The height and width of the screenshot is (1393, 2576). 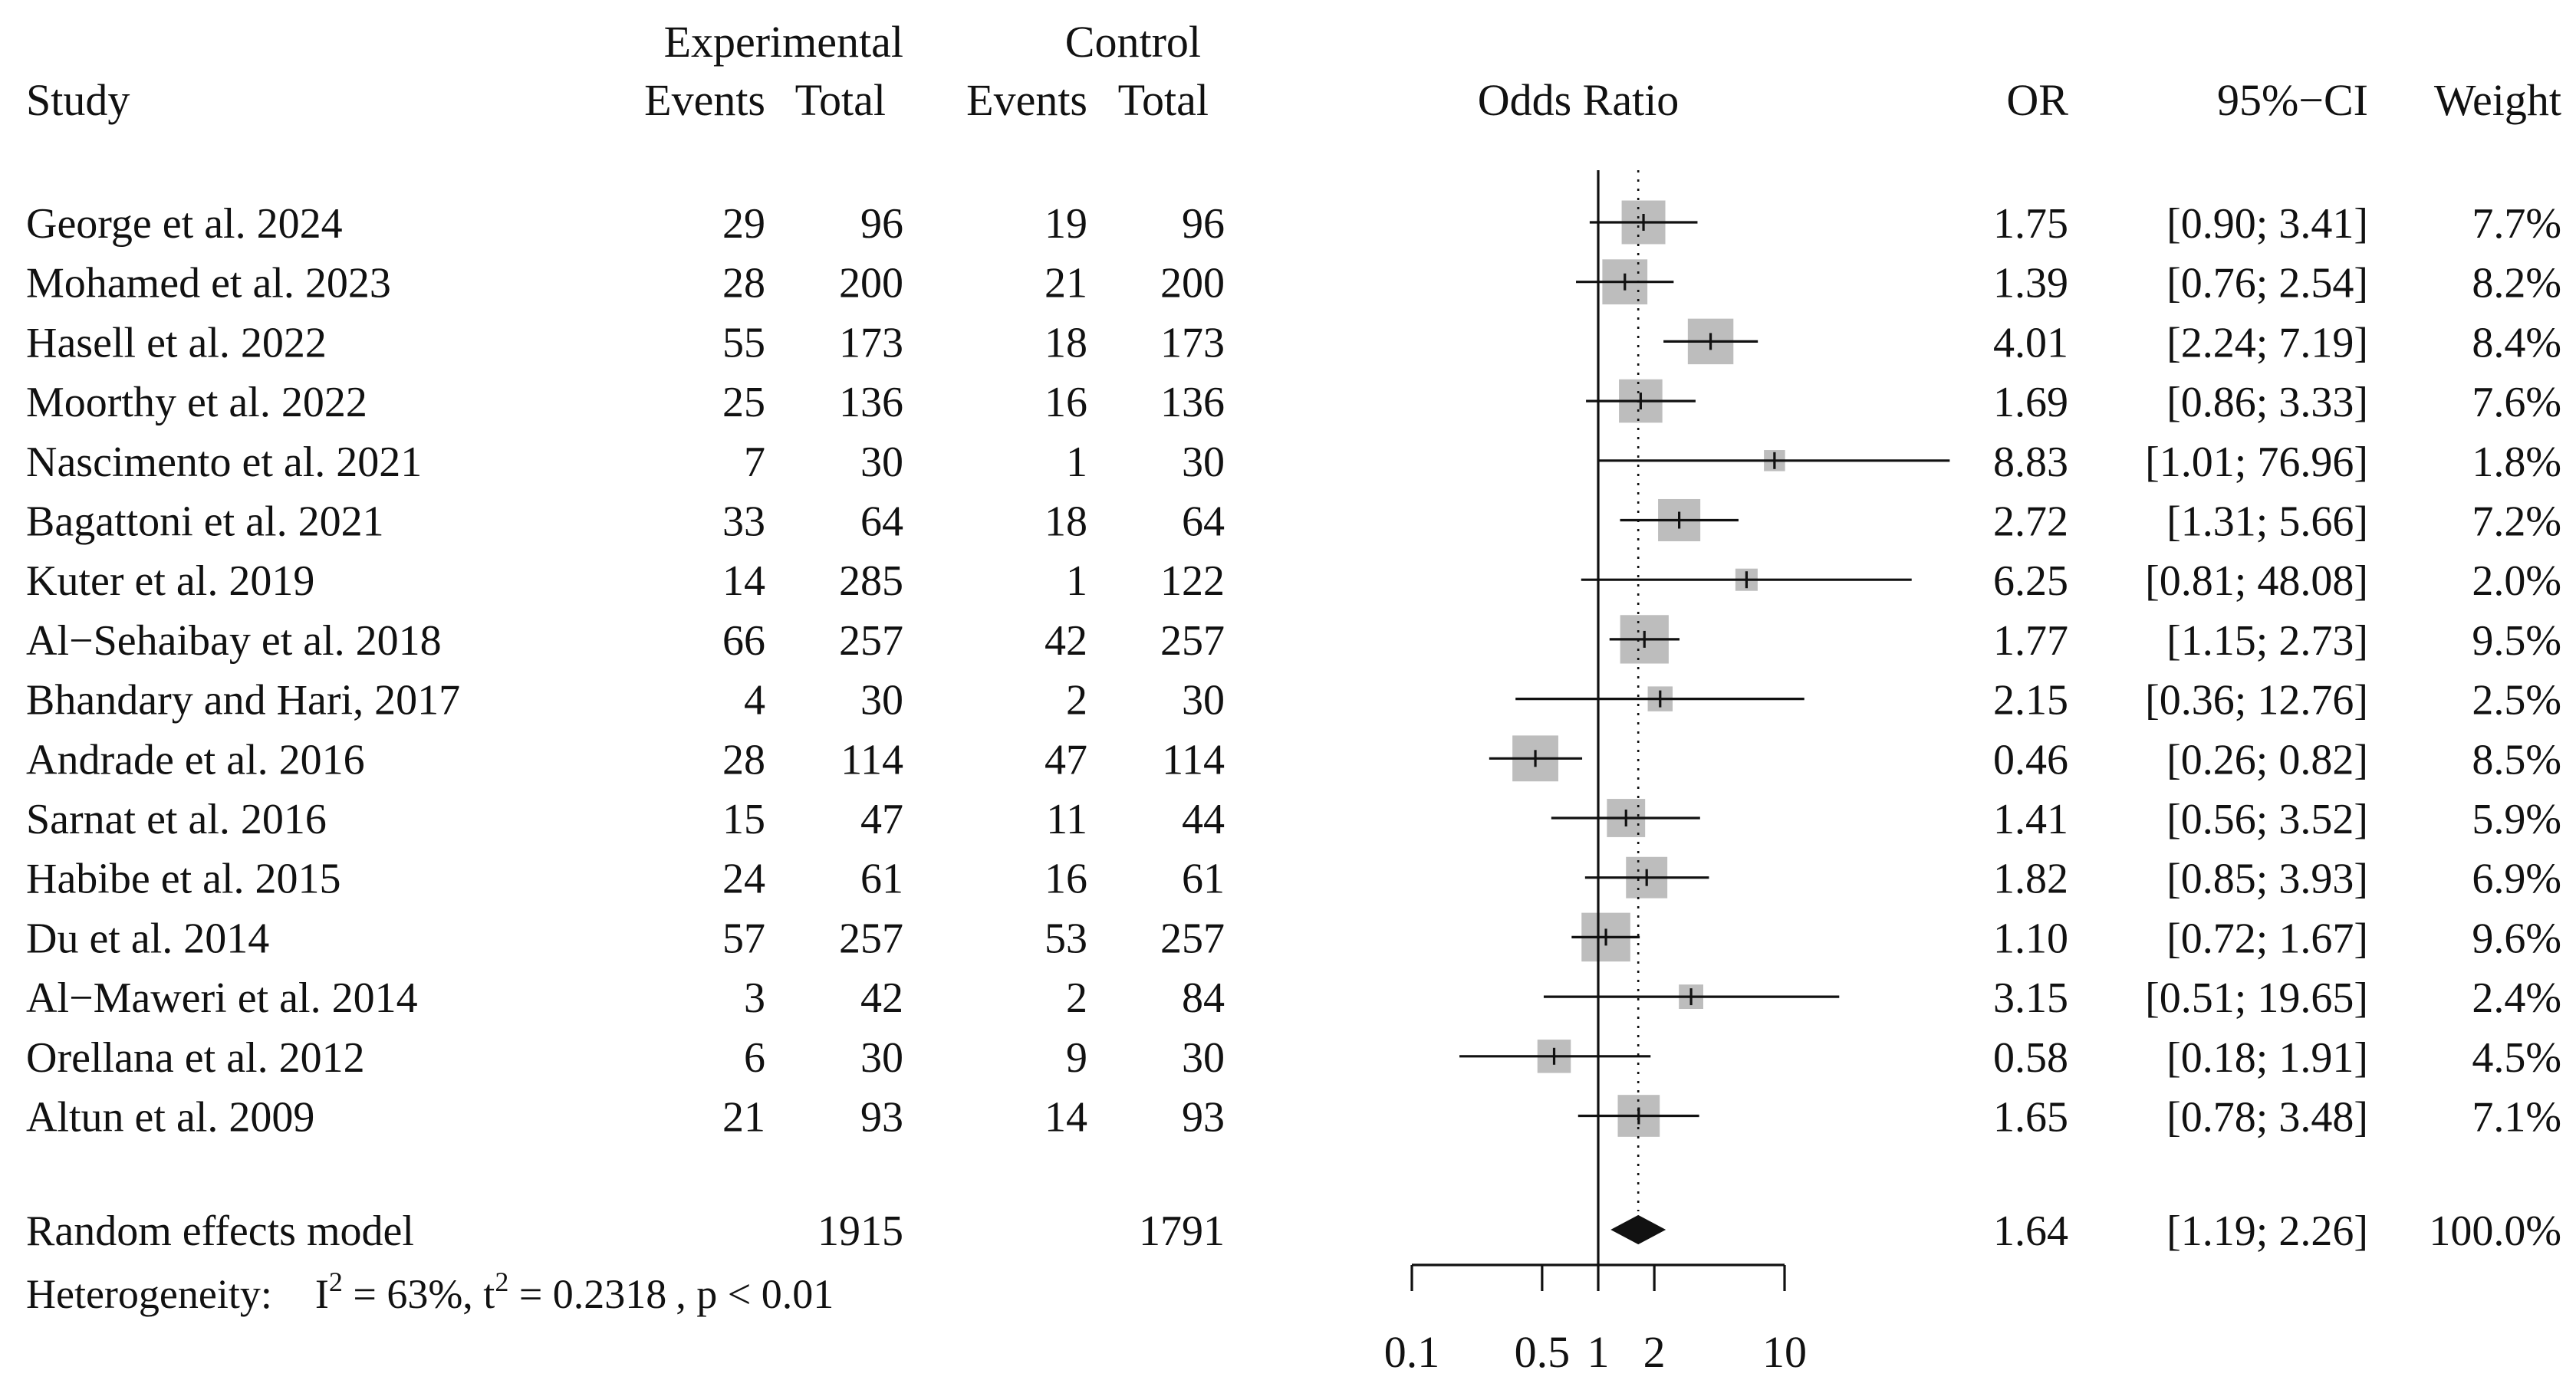 What do you see at coordinates (1654, 1352) in the screenshot?
I see `x-axis-tick-label: 2` at bounding box center [1654, 1352].